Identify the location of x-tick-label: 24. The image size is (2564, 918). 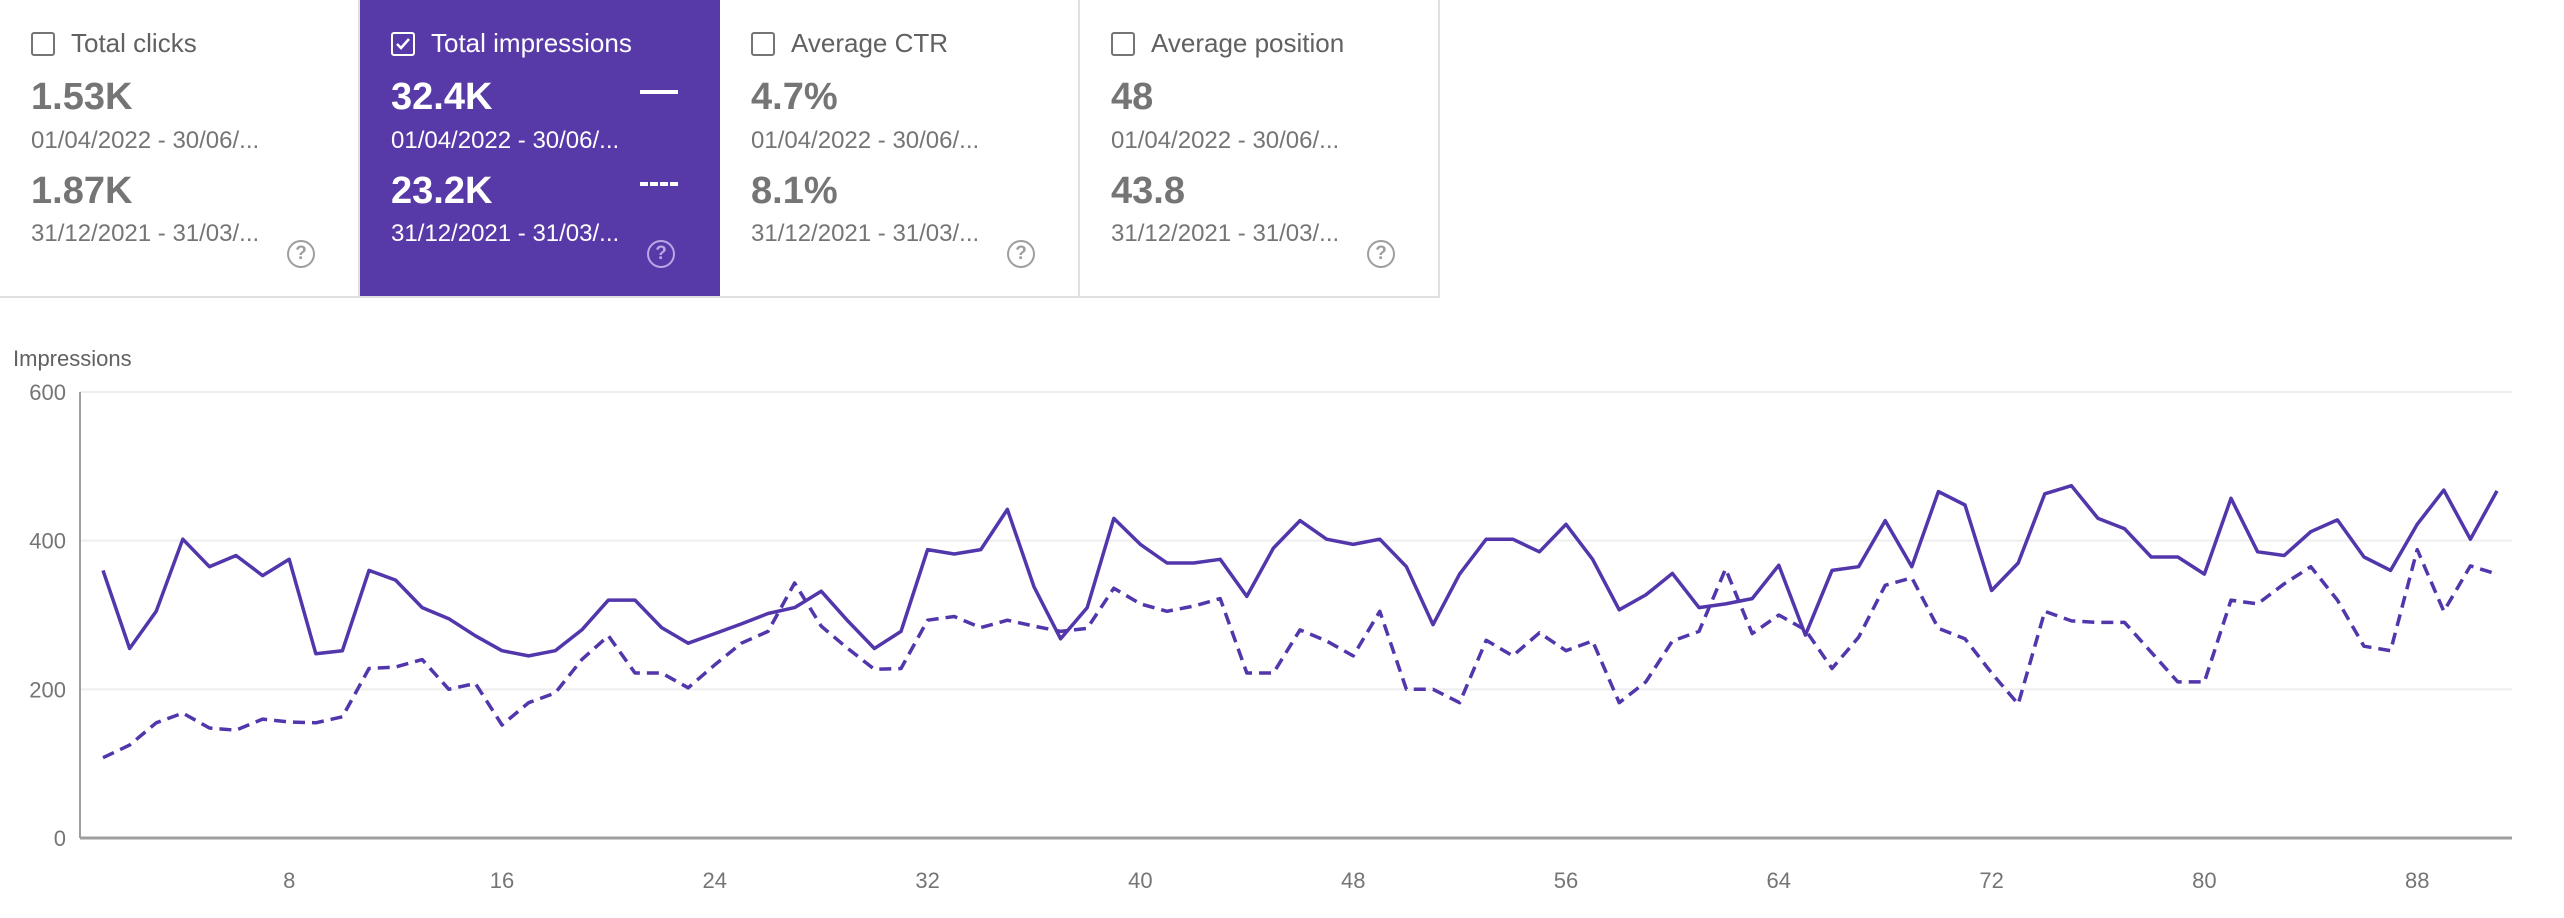
(715, 880).